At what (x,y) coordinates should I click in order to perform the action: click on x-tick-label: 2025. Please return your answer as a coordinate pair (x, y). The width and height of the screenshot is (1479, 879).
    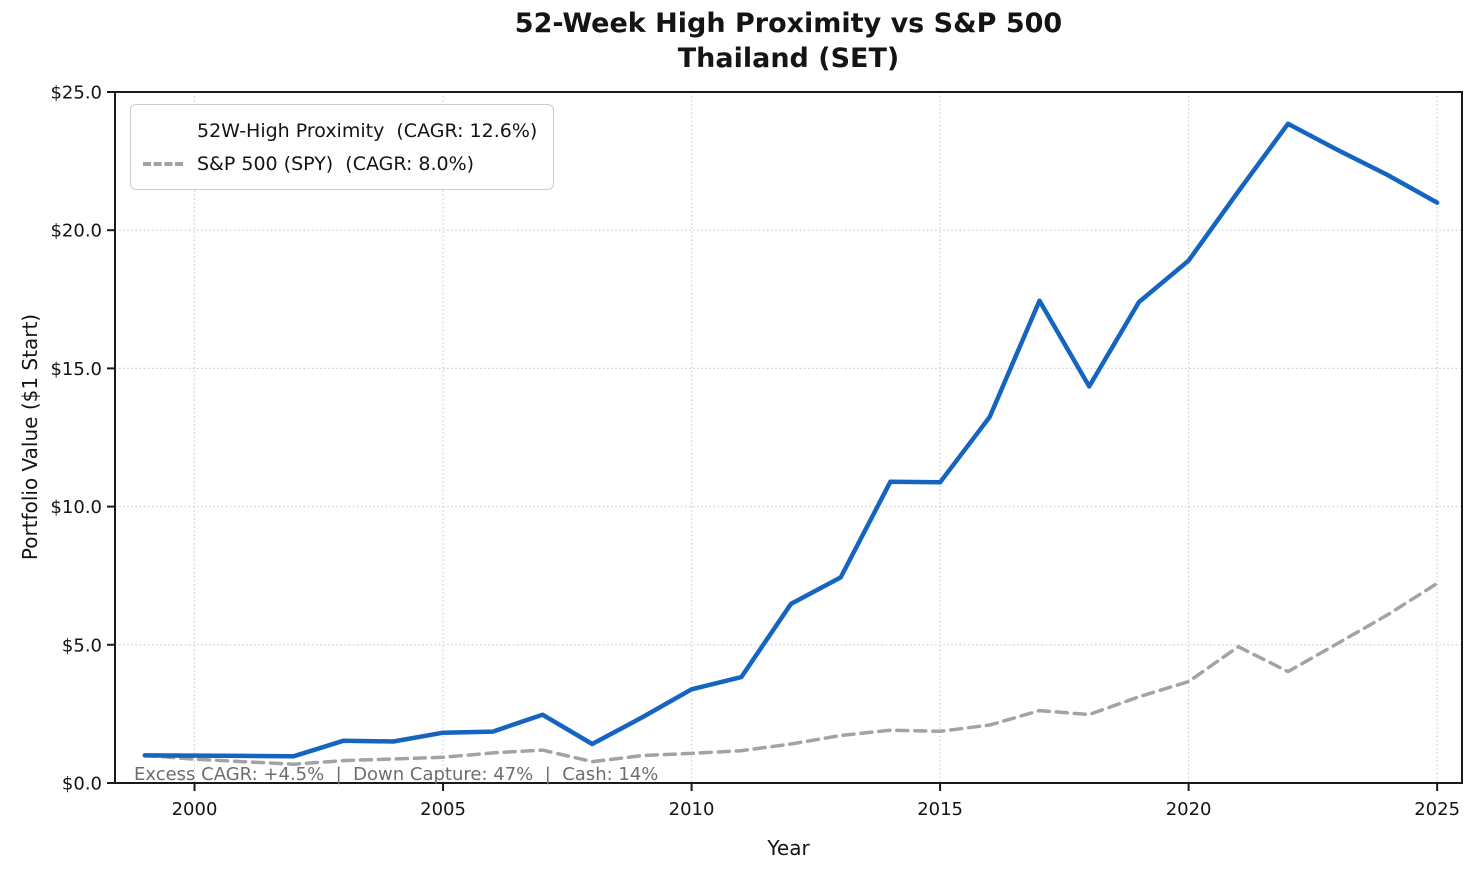
    Looking at the image, I should click on (1437, 809).